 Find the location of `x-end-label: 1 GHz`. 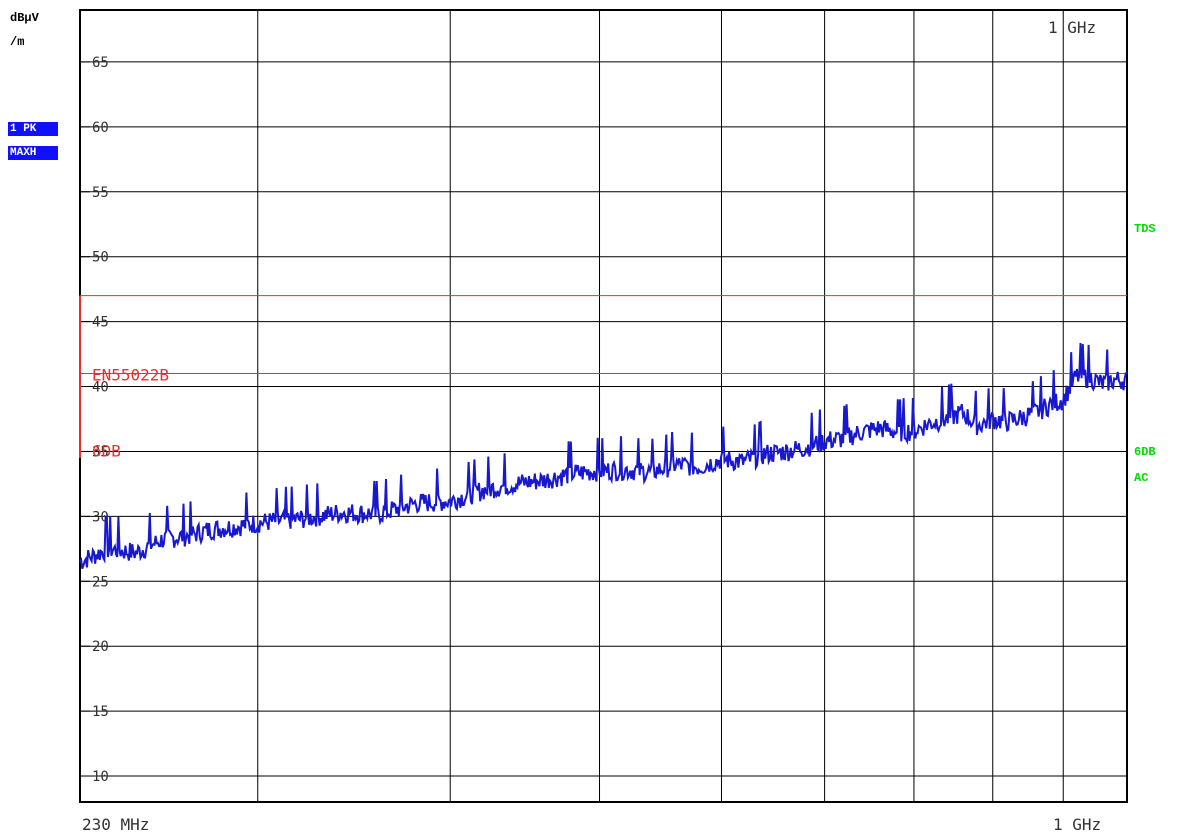

x-end-label: 1 GHz is located at coordinates (1077, 824).